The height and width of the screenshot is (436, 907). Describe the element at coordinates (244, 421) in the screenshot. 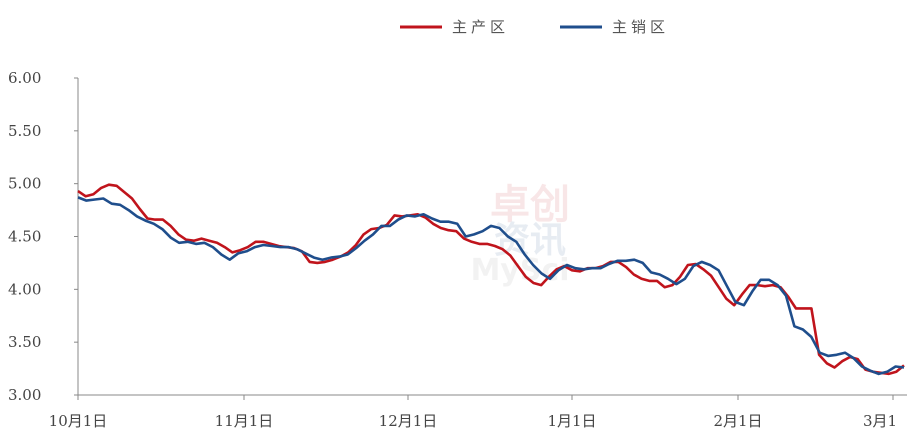

I see `x-tick-label: 11月1日` at that location.